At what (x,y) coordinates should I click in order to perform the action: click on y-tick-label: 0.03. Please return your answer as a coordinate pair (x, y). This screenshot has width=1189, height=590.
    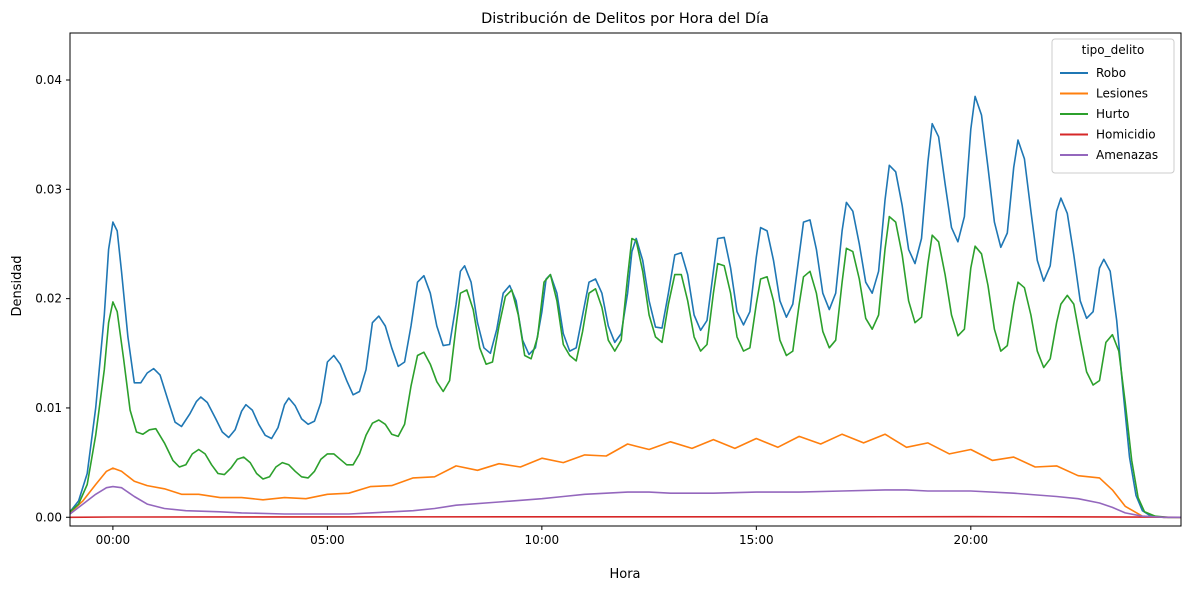
    Looking at the image, I should click on (48, 189).